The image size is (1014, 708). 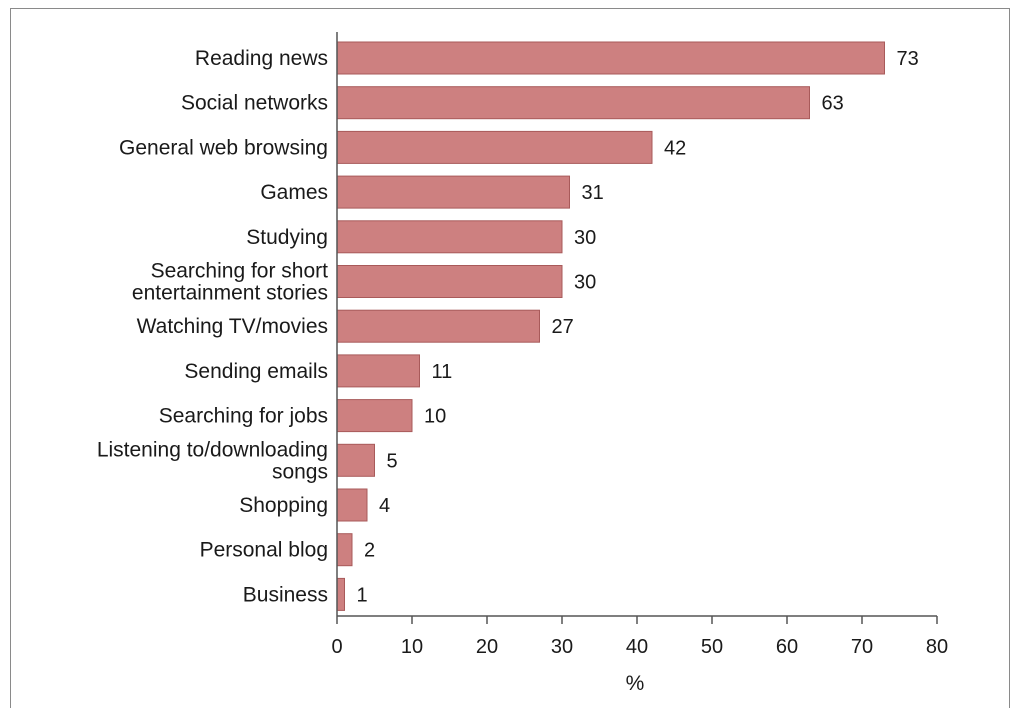 I want to click on value-label-2: 42, so click(x=675, y=148).